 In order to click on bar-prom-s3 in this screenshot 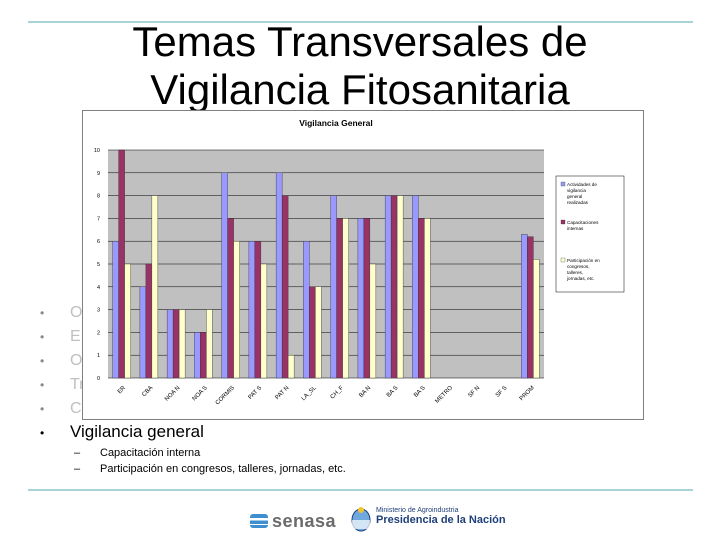, I will do `click(536, 319)`.